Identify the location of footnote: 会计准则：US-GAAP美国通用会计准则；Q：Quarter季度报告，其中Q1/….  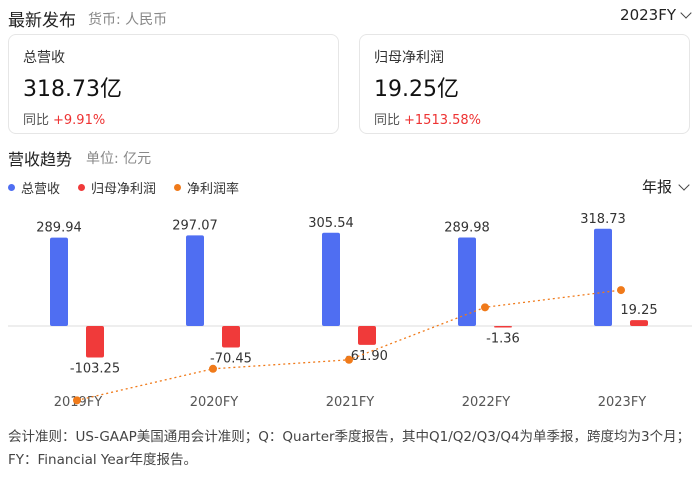
(349, 448).